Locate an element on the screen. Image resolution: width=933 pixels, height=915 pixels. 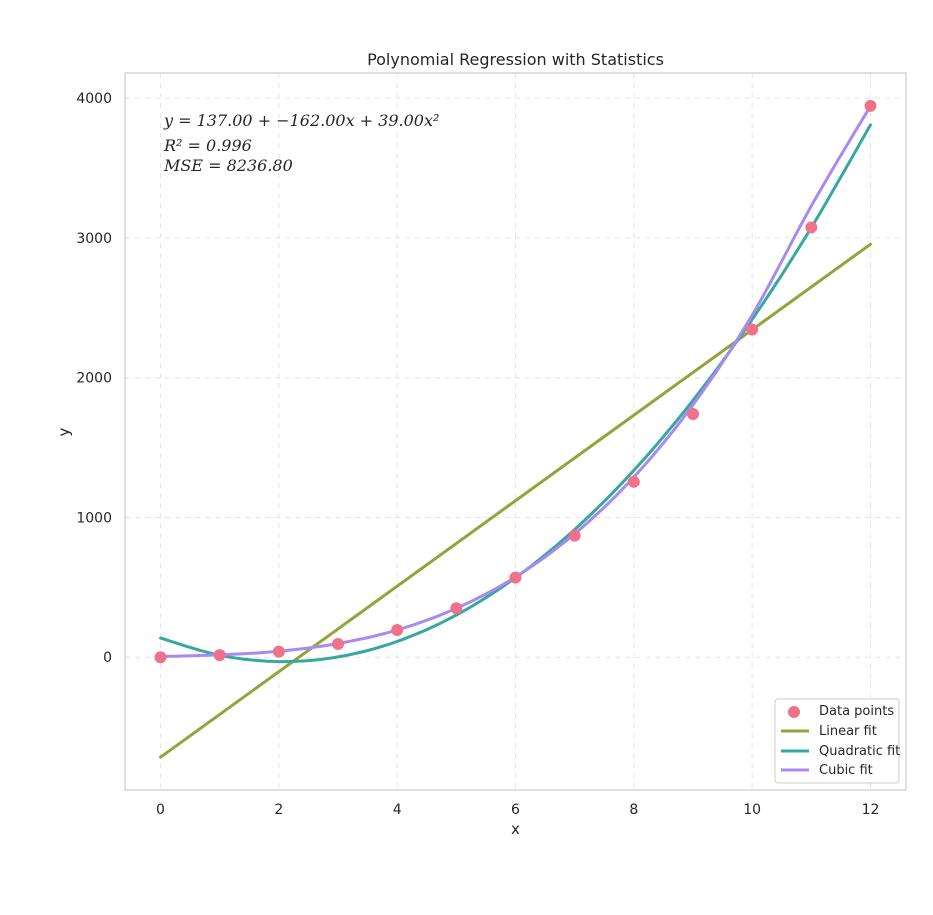
x-tick-label-4: 4 is located at coordinates (397, 810).